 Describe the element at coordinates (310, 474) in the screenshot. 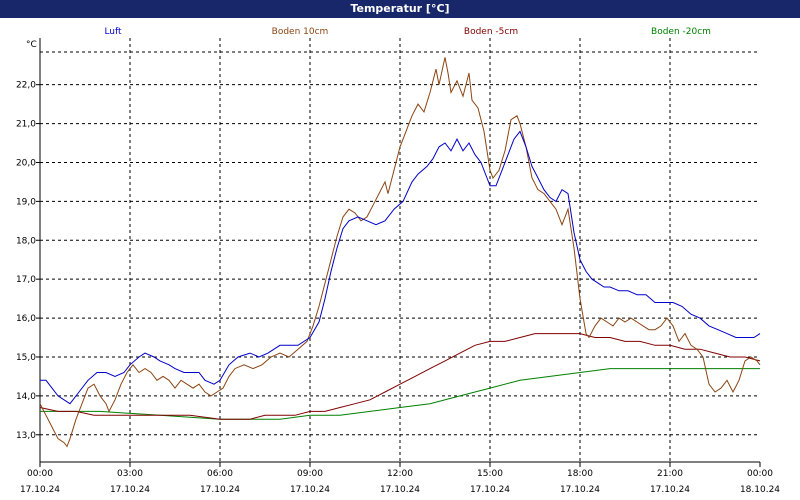

I see `x-tick-time: 09:00` at that location.